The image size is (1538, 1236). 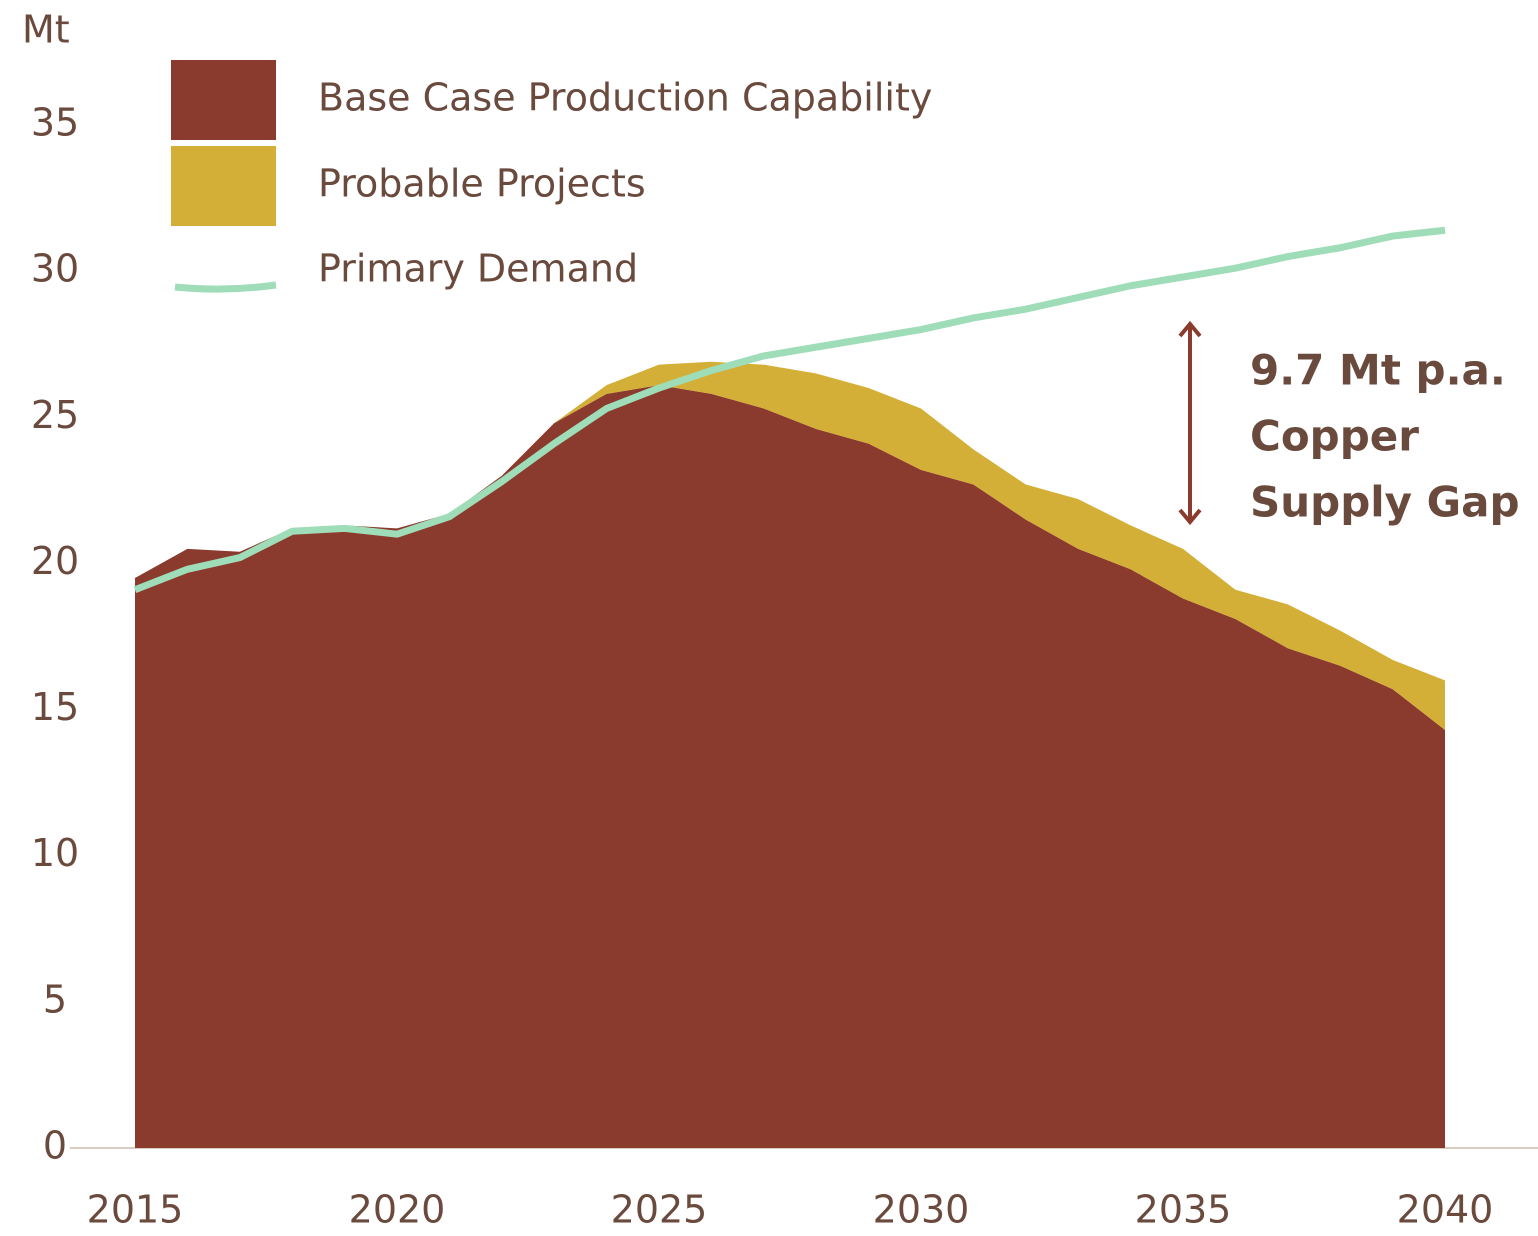 I want to click on x-tick-label: 2020, so click(x=397, y=1210).